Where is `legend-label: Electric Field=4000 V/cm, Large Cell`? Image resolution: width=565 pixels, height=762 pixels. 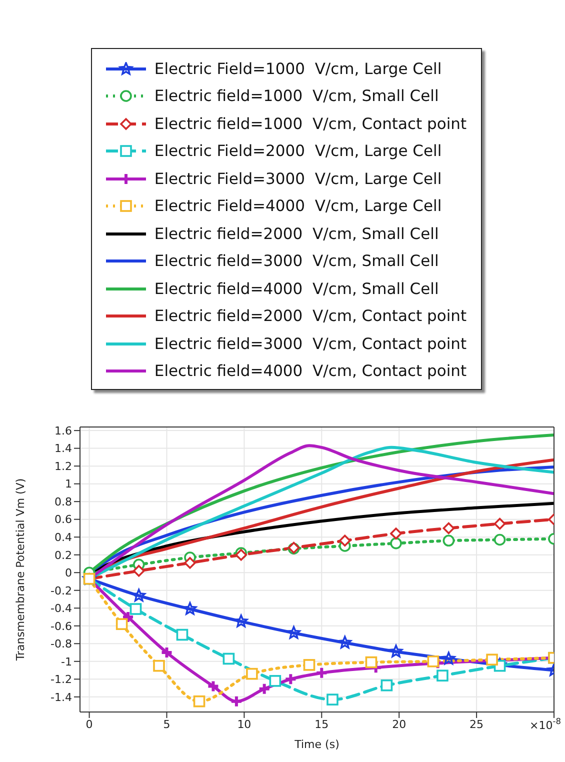 legend-label: Electric Field=4000 V/cm, Large Cell is located at coordinates (298, 206).